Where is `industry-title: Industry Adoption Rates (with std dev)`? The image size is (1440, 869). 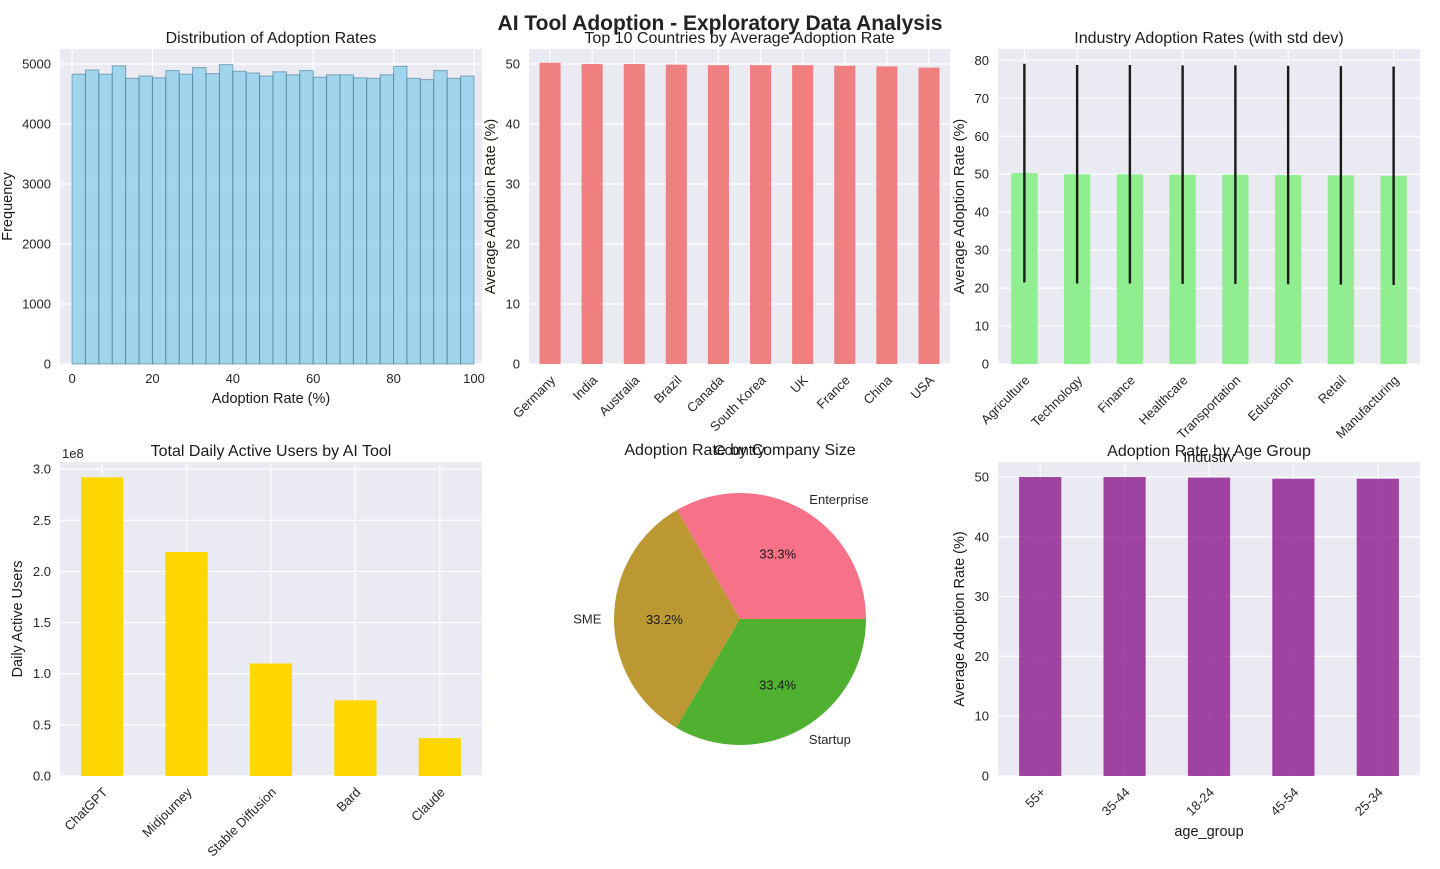
industry-title: Industry Adoption Rates (with std dev) is located at coordinates (1208, 38).